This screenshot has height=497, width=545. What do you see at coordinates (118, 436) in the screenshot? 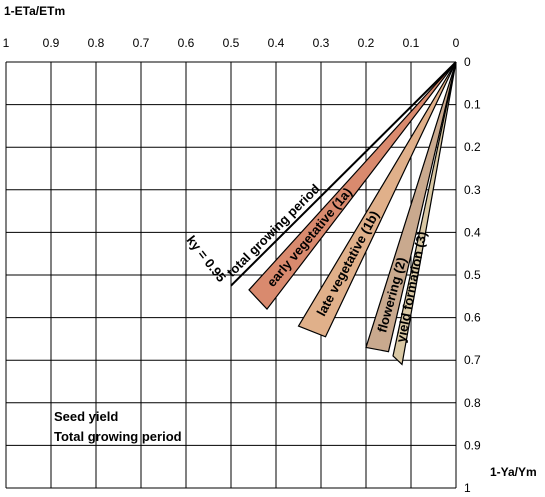
I see `note-line-2: Total growing period` at bounding box center [118, 436].